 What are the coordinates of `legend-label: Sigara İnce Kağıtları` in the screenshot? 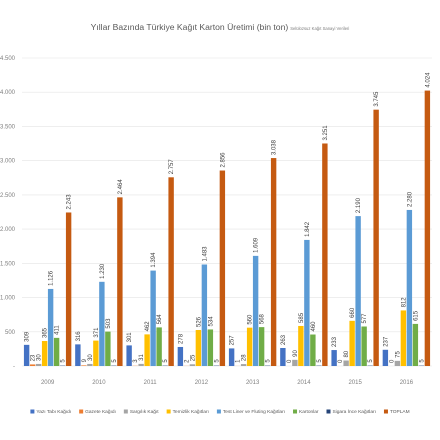 It's located at (353, 411).